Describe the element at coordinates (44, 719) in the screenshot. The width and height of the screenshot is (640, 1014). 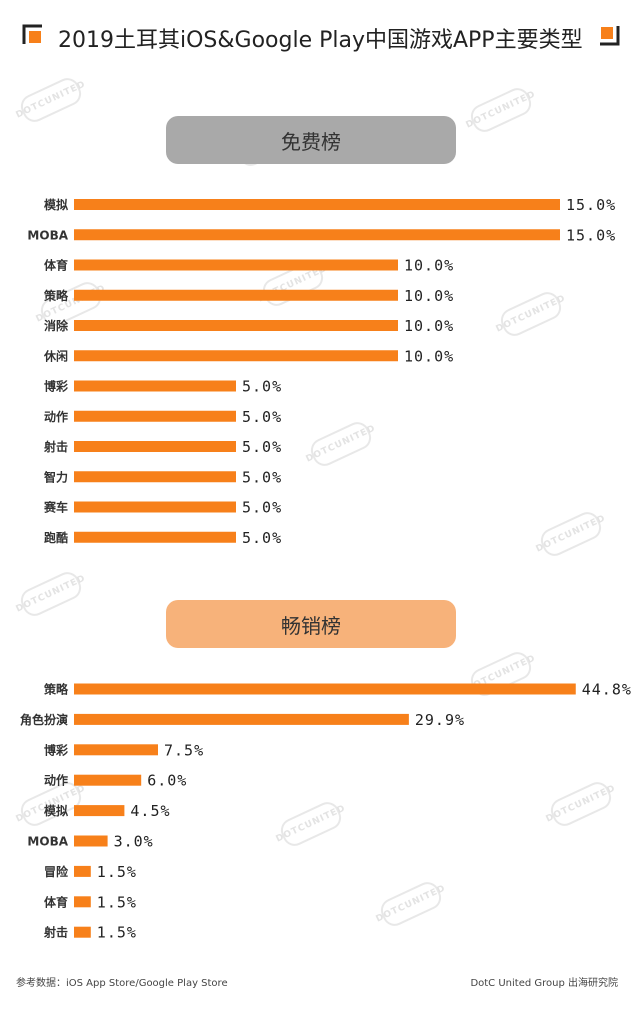
I see `grossing-category-label: 角色扮演` at that location.